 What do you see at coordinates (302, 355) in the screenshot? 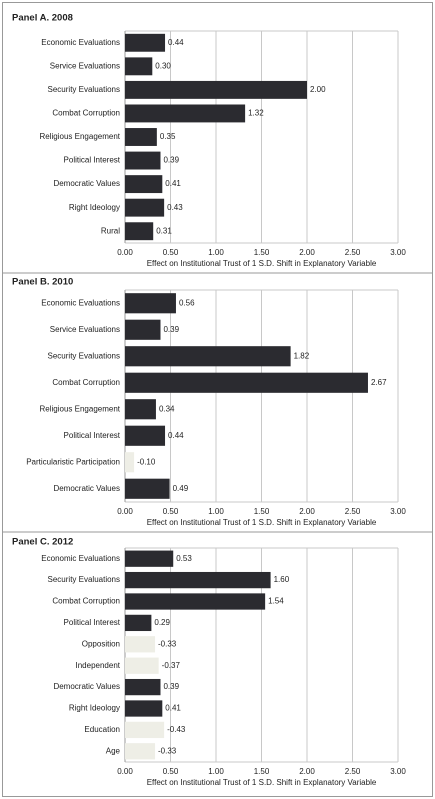
I see `value-label: 1.82` at bounding box center [302, 355].